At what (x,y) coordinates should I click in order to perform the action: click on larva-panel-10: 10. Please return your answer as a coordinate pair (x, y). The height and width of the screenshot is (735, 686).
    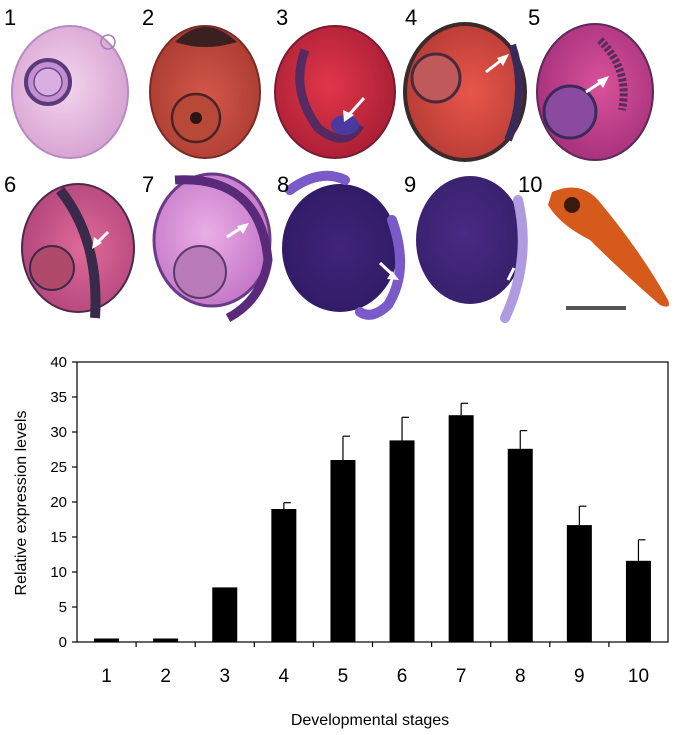
    Looking at the image, I should click on (593, 241).